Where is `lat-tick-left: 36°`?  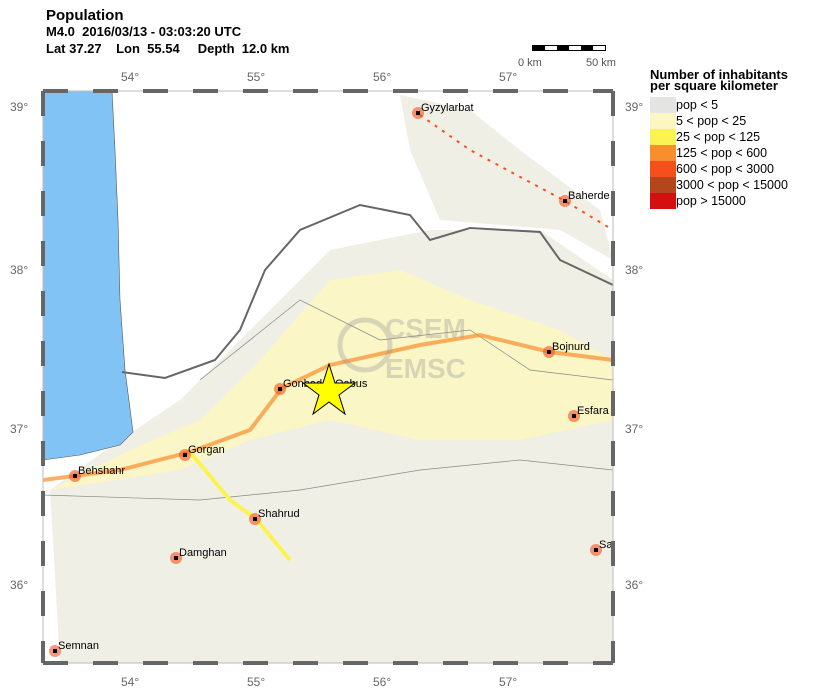 lat-tick-left: 36° is located at coordinates (19, 585).